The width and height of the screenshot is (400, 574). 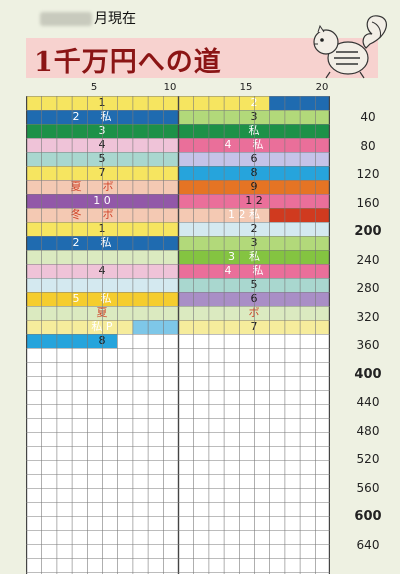 What do you see at coordinates (368, 316) in the screenshot?
I see `row-scale-label: 320` at bounding box center [368, 316].